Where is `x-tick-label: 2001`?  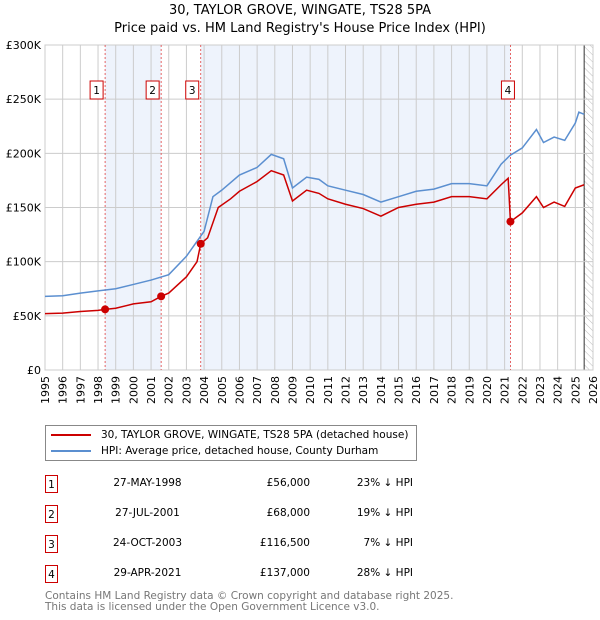 x-tick-label: 2001 is located at coordinates (151, 390).